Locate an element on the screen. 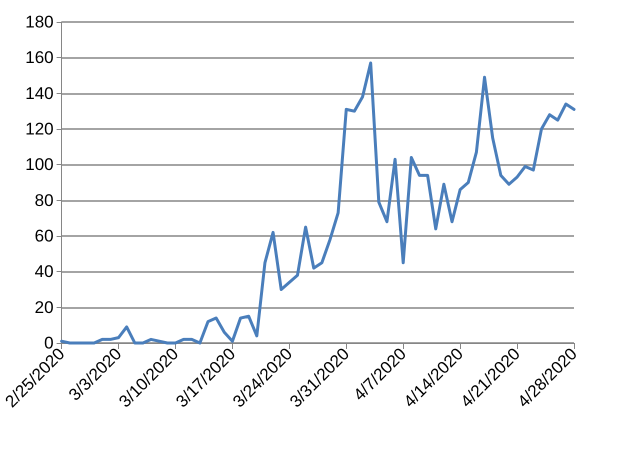 This screenshot has height=452, width=620. y-tick-label: 0 is located at coordinates (49, 343).